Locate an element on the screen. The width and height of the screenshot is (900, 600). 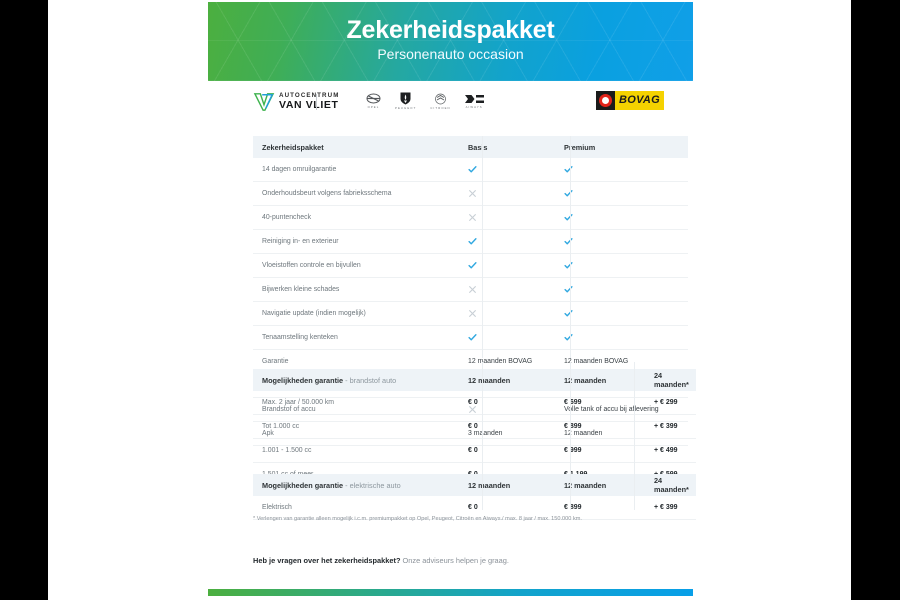
brand-aiways: AIWAYS is located at coordinates (474, 101).